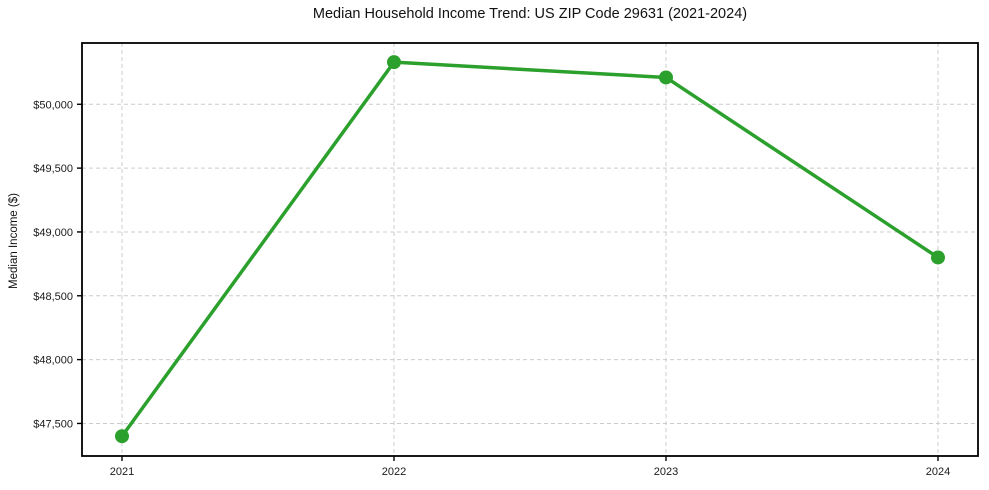  What do you see at coordinates (122, 472) in the screenshot?
I see `x-tick-label: 2021` at bounding box center [122, 472].